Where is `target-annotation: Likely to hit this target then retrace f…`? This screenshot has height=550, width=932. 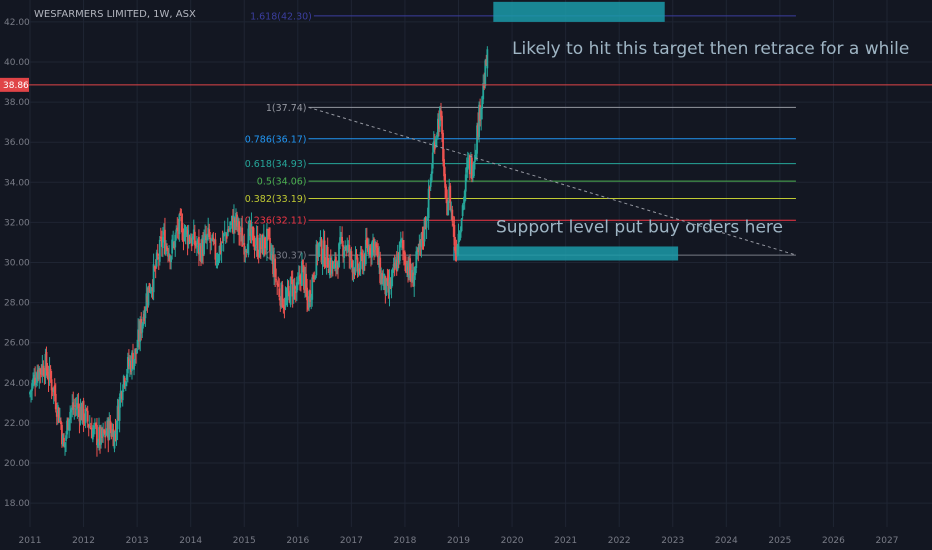
target-annotation: Likely to hit this target then retrace f… is located at coordinates (710, 49).